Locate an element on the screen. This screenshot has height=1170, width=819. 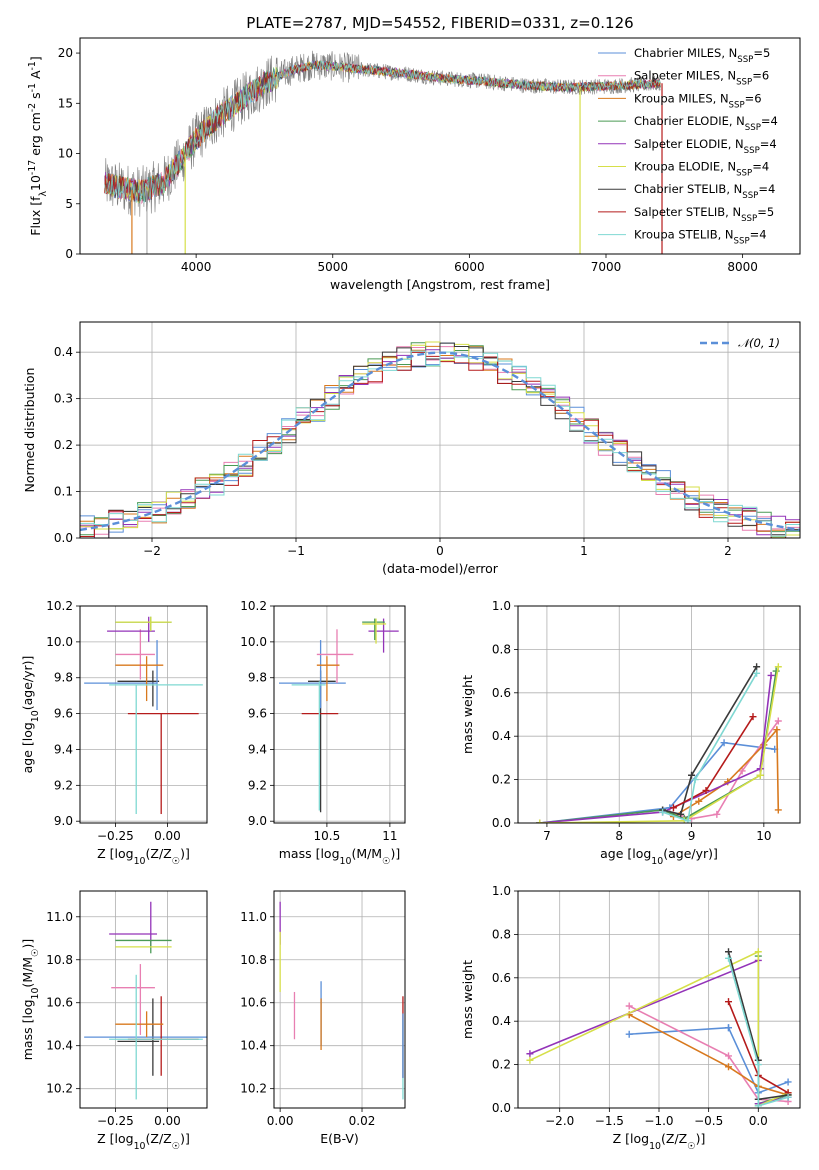
weight-vs-Z-lines is located at coordinates (659, 1028).